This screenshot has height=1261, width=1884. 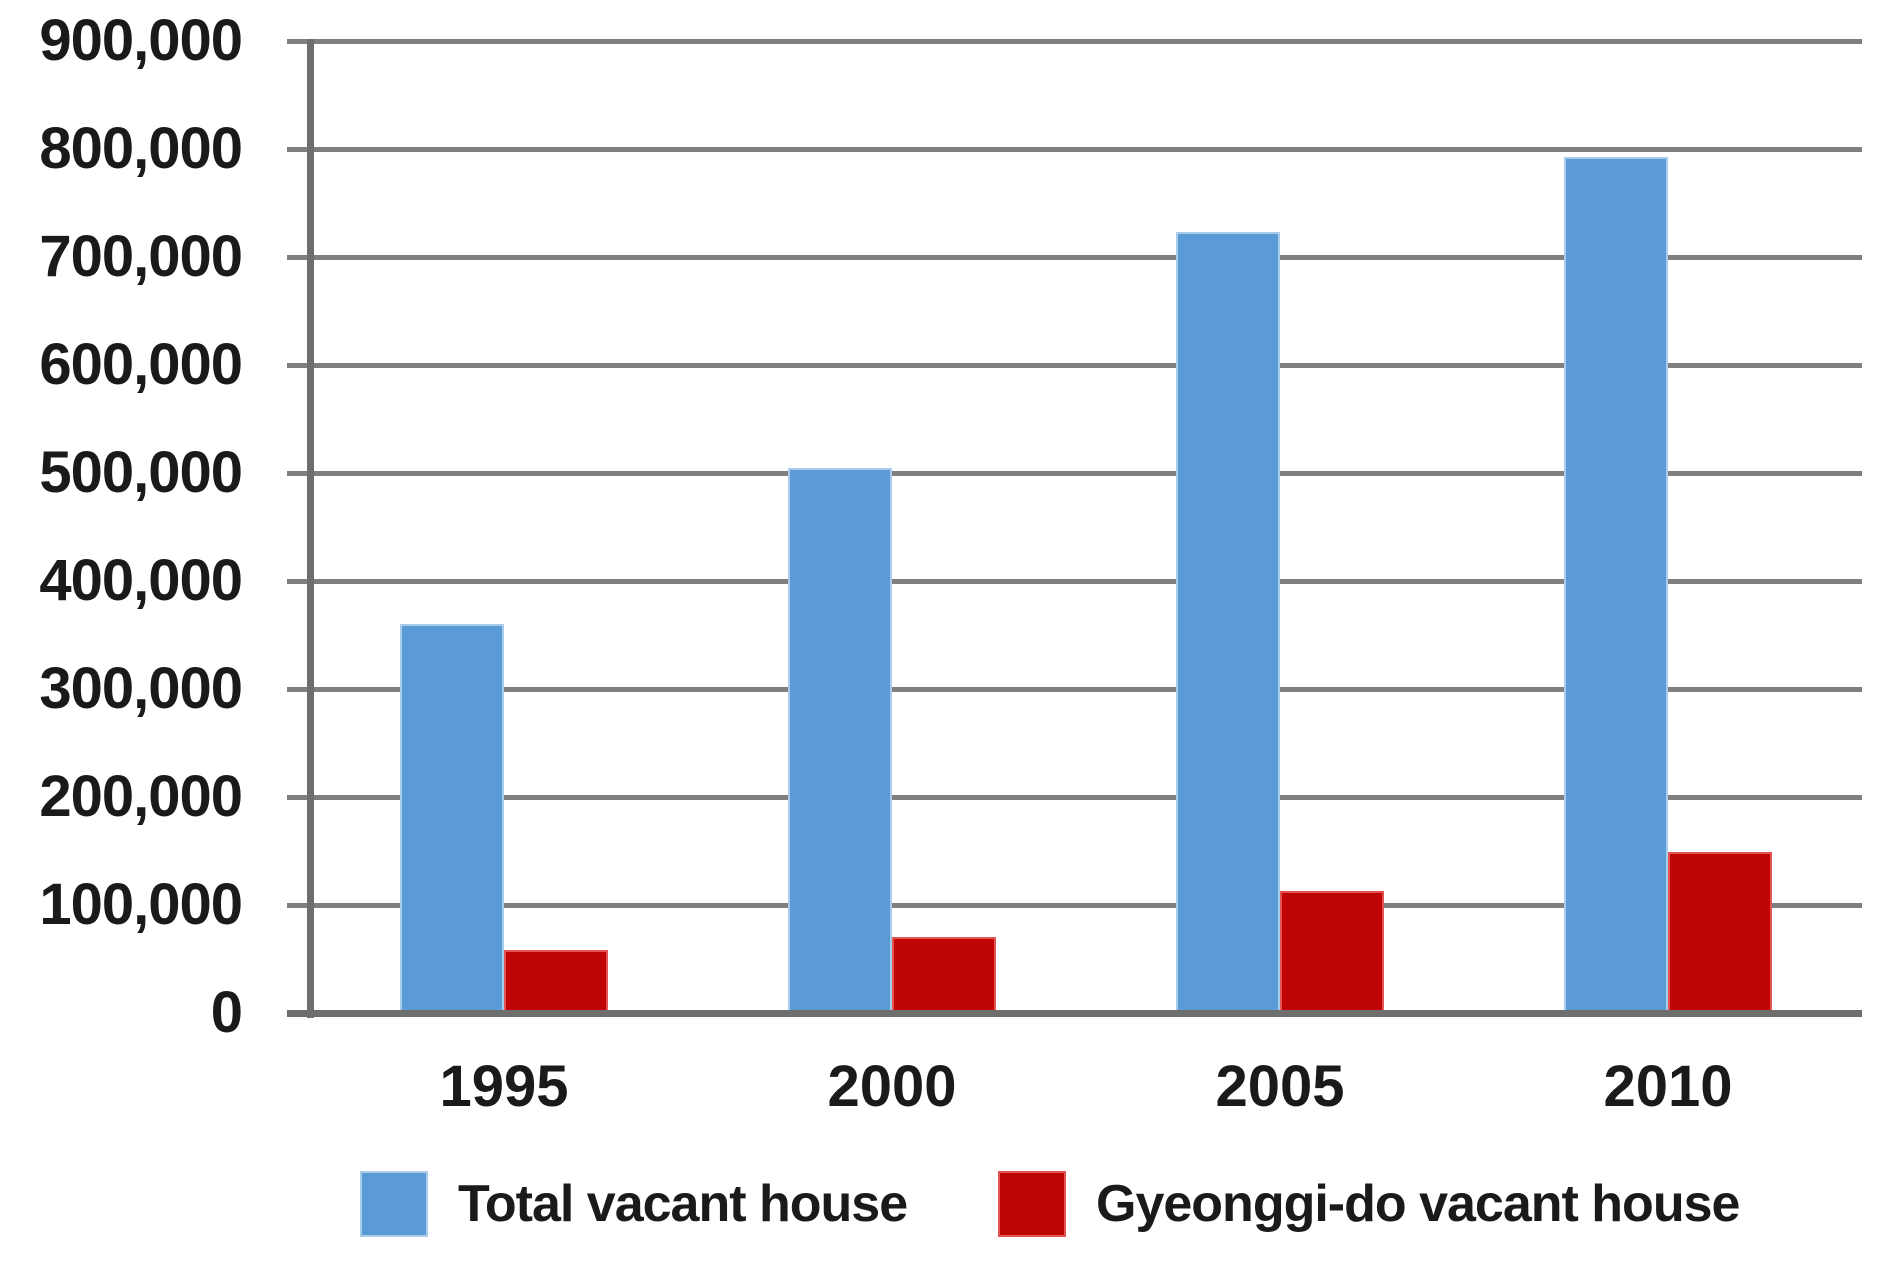 I want to click on x-tick-label-1995: 1995, so click(x=504, y=1086).